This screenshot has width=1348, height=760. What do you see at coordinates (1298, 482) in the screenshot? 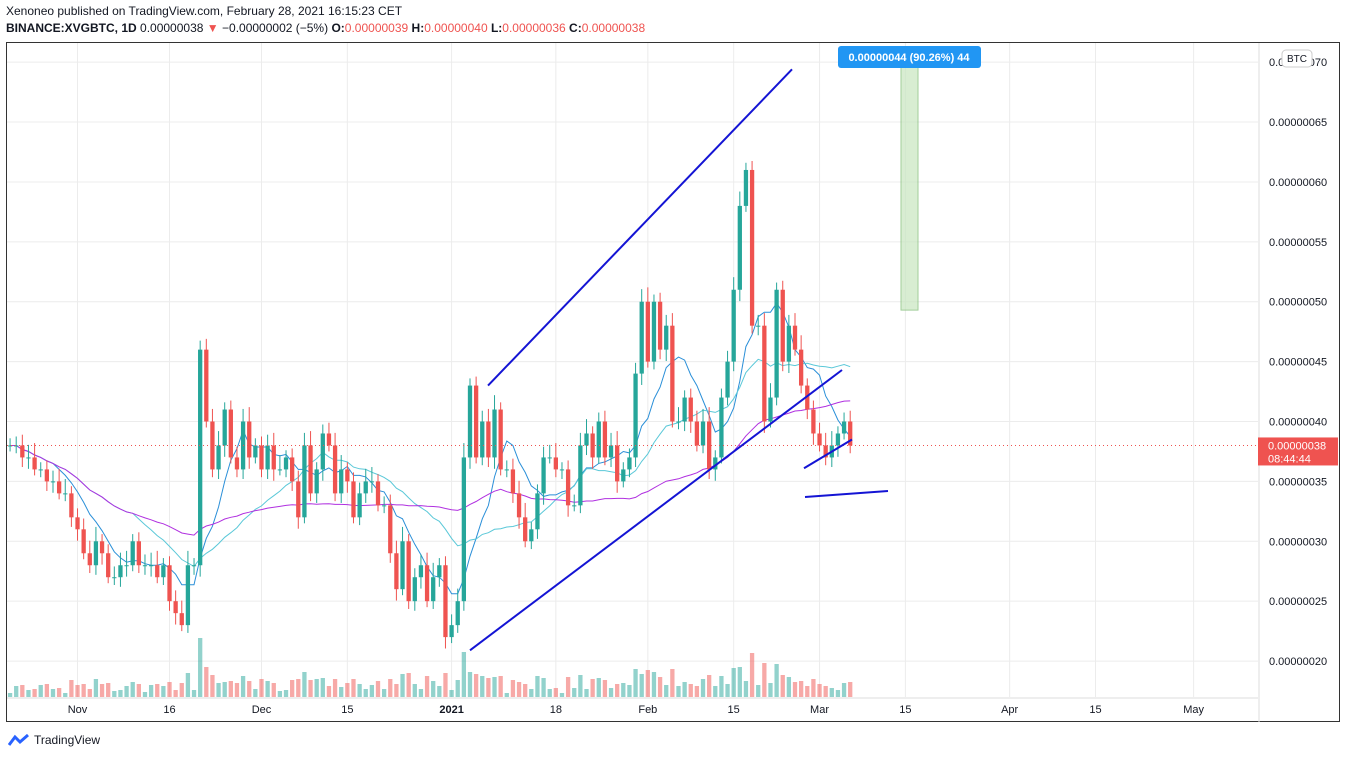
I see `price-tick-label: 0.00000035` at bounding box center [1298, 482].